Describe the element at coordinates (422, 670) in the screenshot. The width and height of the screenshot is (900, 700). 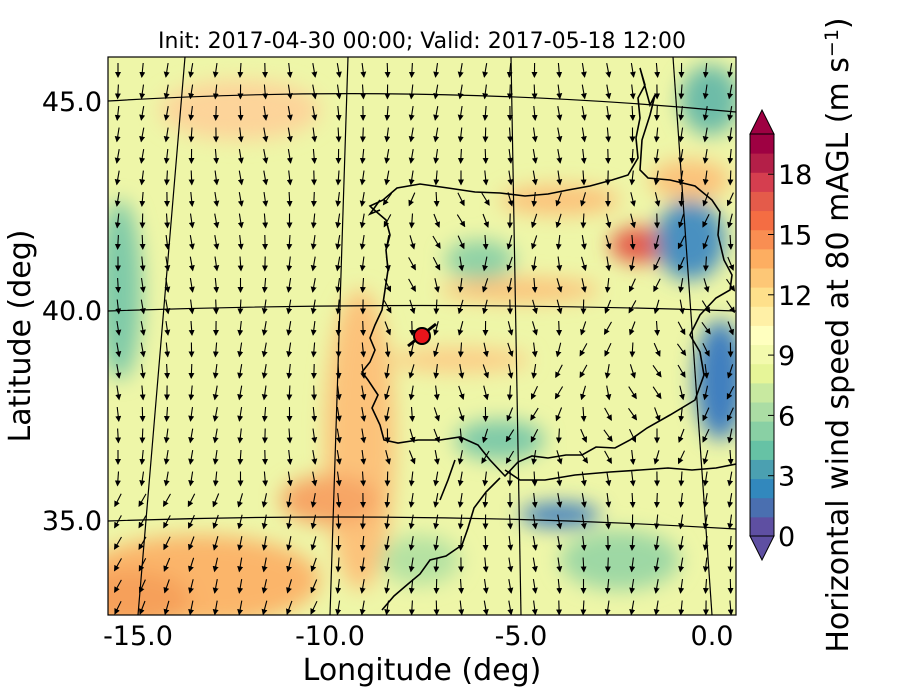
I see `x-axis-label: Longitude (deg)` at that location.